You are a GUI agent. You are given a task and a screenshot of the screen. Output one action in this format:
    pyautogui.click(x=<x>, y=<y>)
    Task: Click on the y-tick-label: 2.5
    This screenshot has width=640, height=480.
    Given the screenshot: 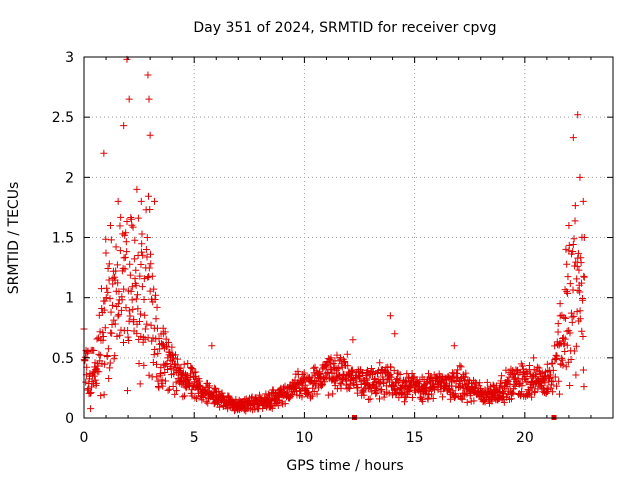 What is the action you would take?
    pyautogui.click(x=63, y=118)
    